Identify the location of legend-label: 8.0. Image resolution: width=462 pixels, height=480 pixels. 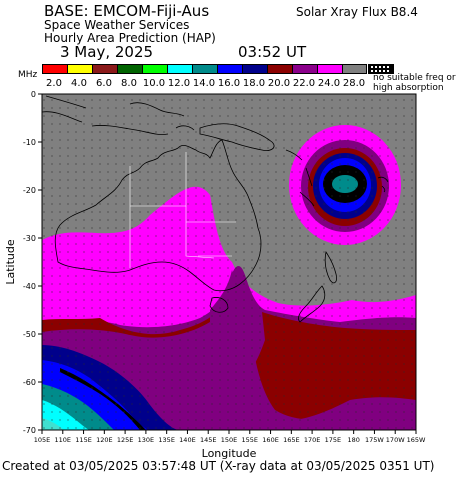
(129, 83).